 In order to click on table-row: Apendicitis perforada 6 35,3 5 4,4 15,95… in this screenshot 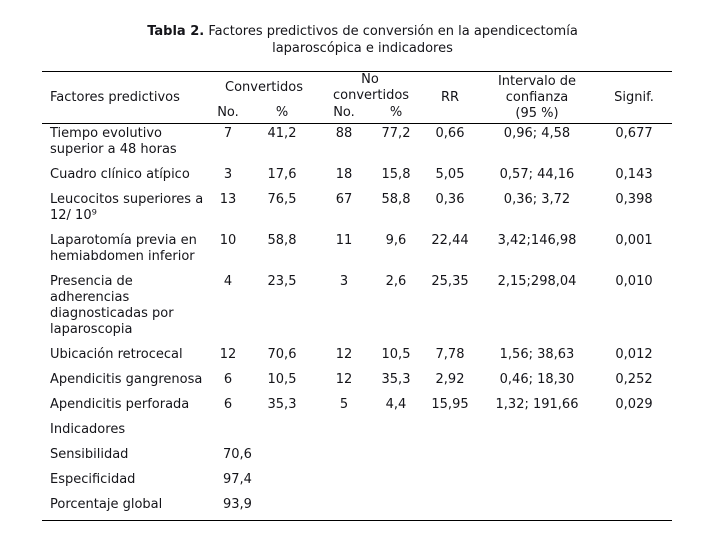, I will do `click(357, 407)`.